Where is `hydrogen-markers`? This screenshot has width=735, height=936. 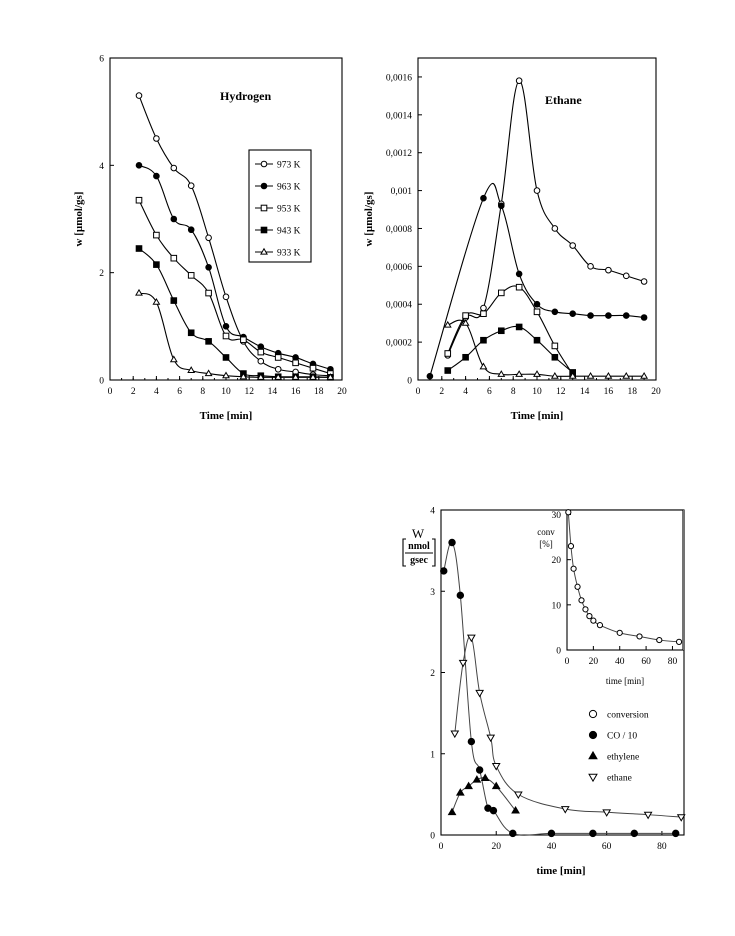 hydrogen-markers is located at coordinates (235, 236).